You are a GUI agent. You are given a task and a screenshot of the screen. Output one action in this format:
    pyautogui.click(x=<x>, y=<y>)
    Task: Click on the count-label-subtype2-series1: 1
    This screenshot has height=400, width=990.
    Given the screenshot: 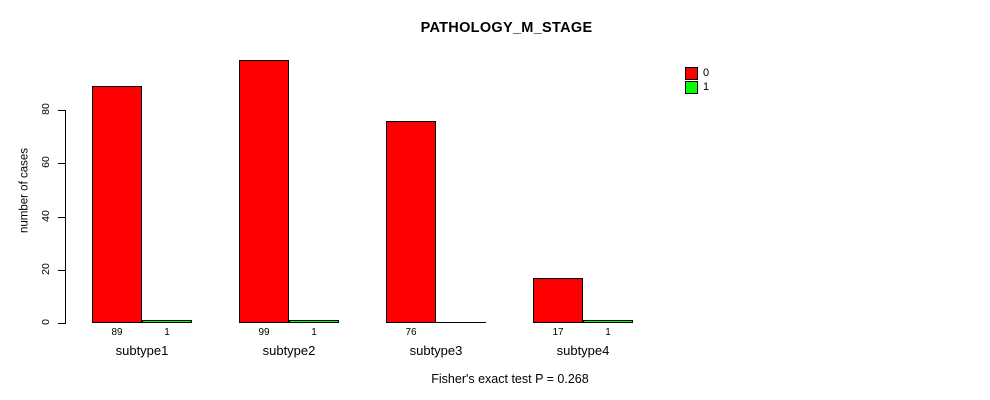 What is the action you would take?
    pyautogui.click(x=314, y=332)
    